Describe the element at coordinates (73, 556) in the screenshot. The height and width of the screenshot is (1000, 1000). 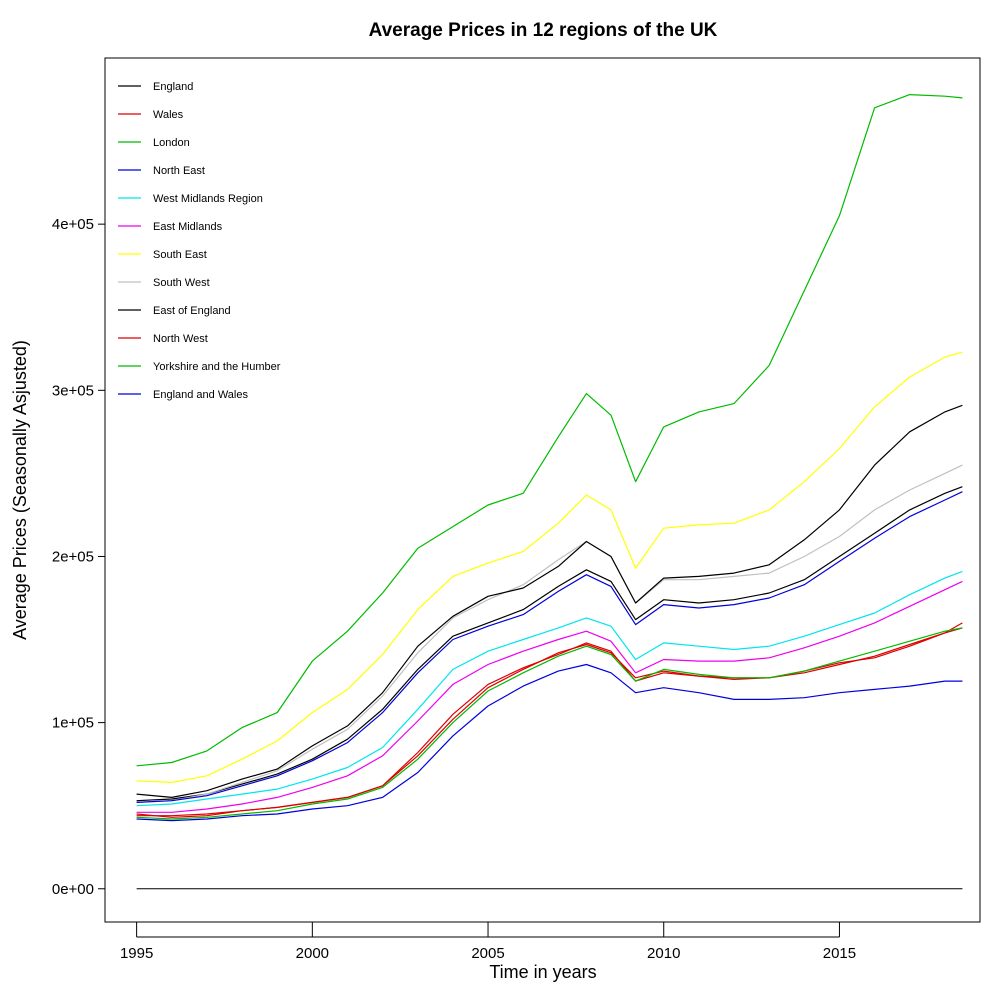
I see `y-tick-label: 2e+05` at that location.